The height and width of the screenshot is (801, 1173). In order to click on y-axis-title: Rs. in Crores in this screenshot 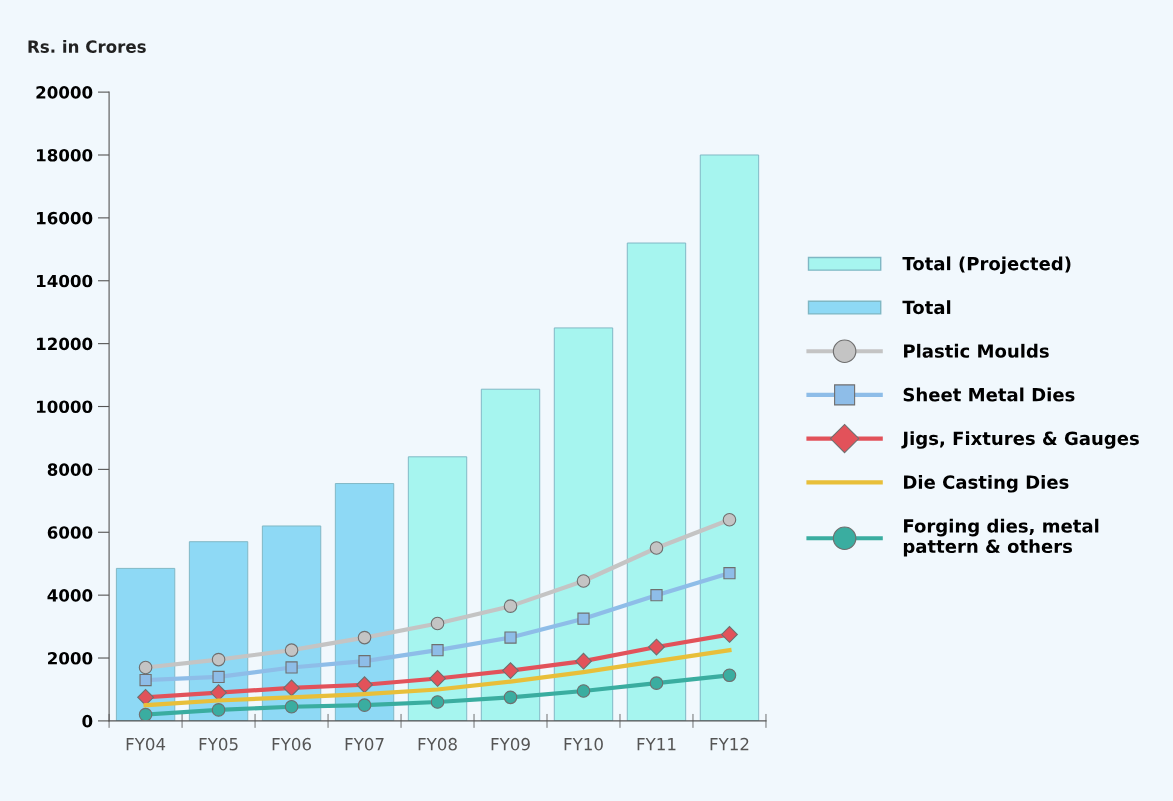, I will do `click(87, 46)`.